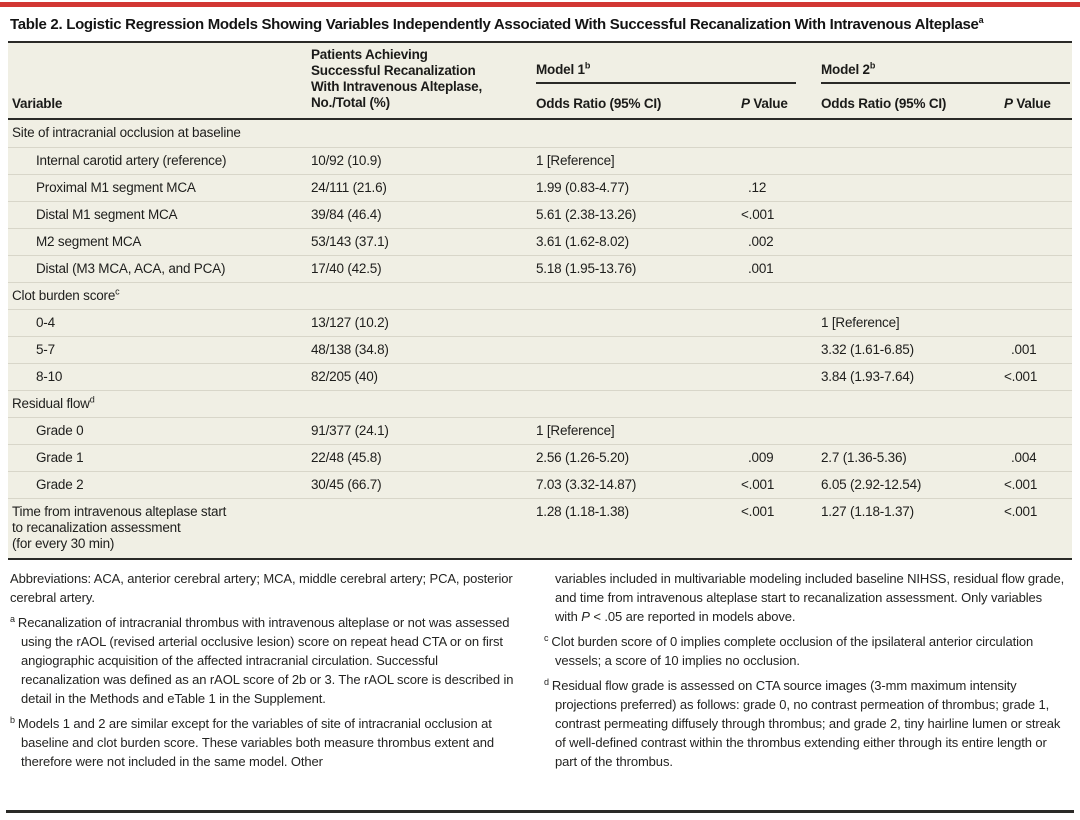 This screenshot has height=820, width=1080. Describe the element at coordinates (586, 214) in the screenshot. I see `cell-model1-or: 5.61 (2.38-13.26)` at that location.